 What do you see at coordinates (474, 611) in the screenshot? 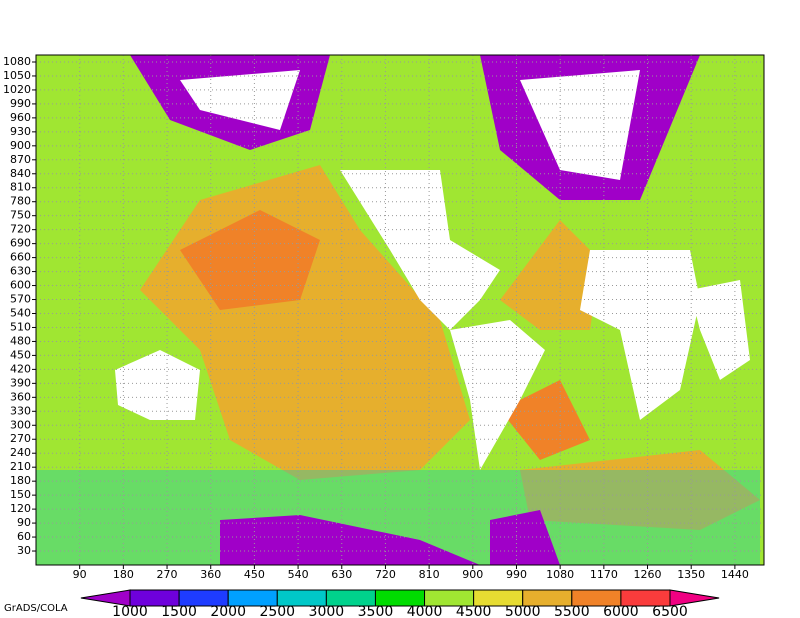
I see `colorbar-label: 4500` at bounding box center [474, 611].